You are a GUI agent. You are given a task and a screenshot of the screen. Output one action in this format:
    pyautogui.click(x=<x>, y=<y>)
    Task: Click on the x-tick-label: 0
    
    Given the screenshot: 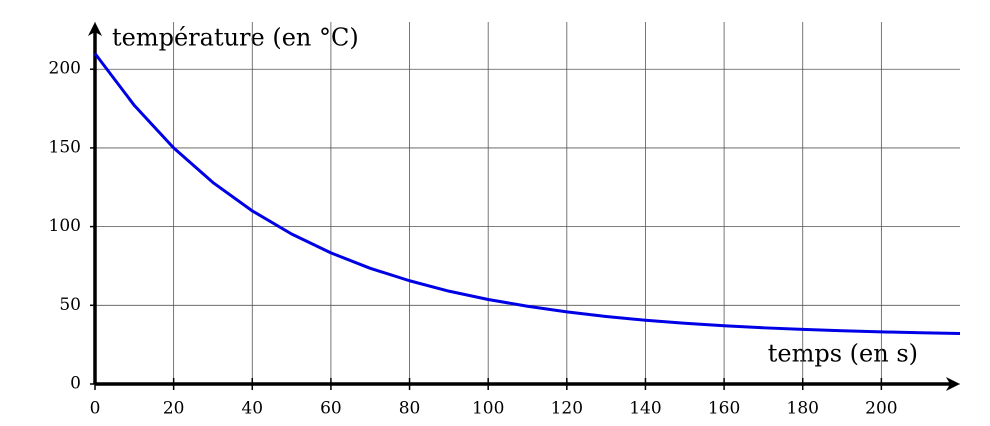 What is the action you would take?
    pyautogui.click(x=95, y=409)
    